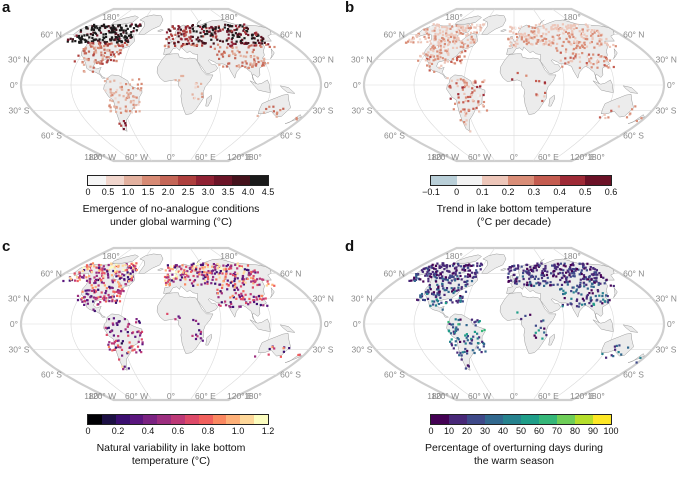 The width and height of the screenshot is (685, 477). I want to click on landmass-greenland, so click(151, 263).